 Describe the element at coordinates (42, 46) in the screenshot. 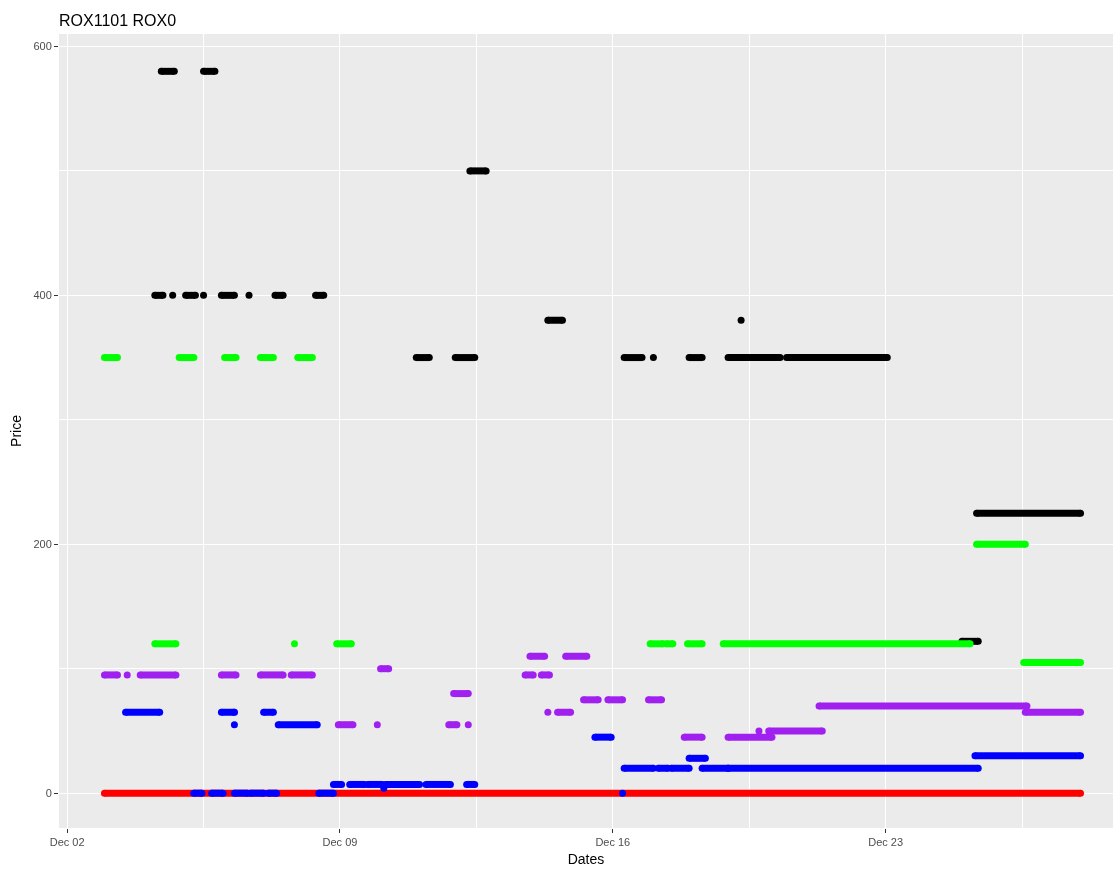

I see `y-tick-label: 600` at that location.